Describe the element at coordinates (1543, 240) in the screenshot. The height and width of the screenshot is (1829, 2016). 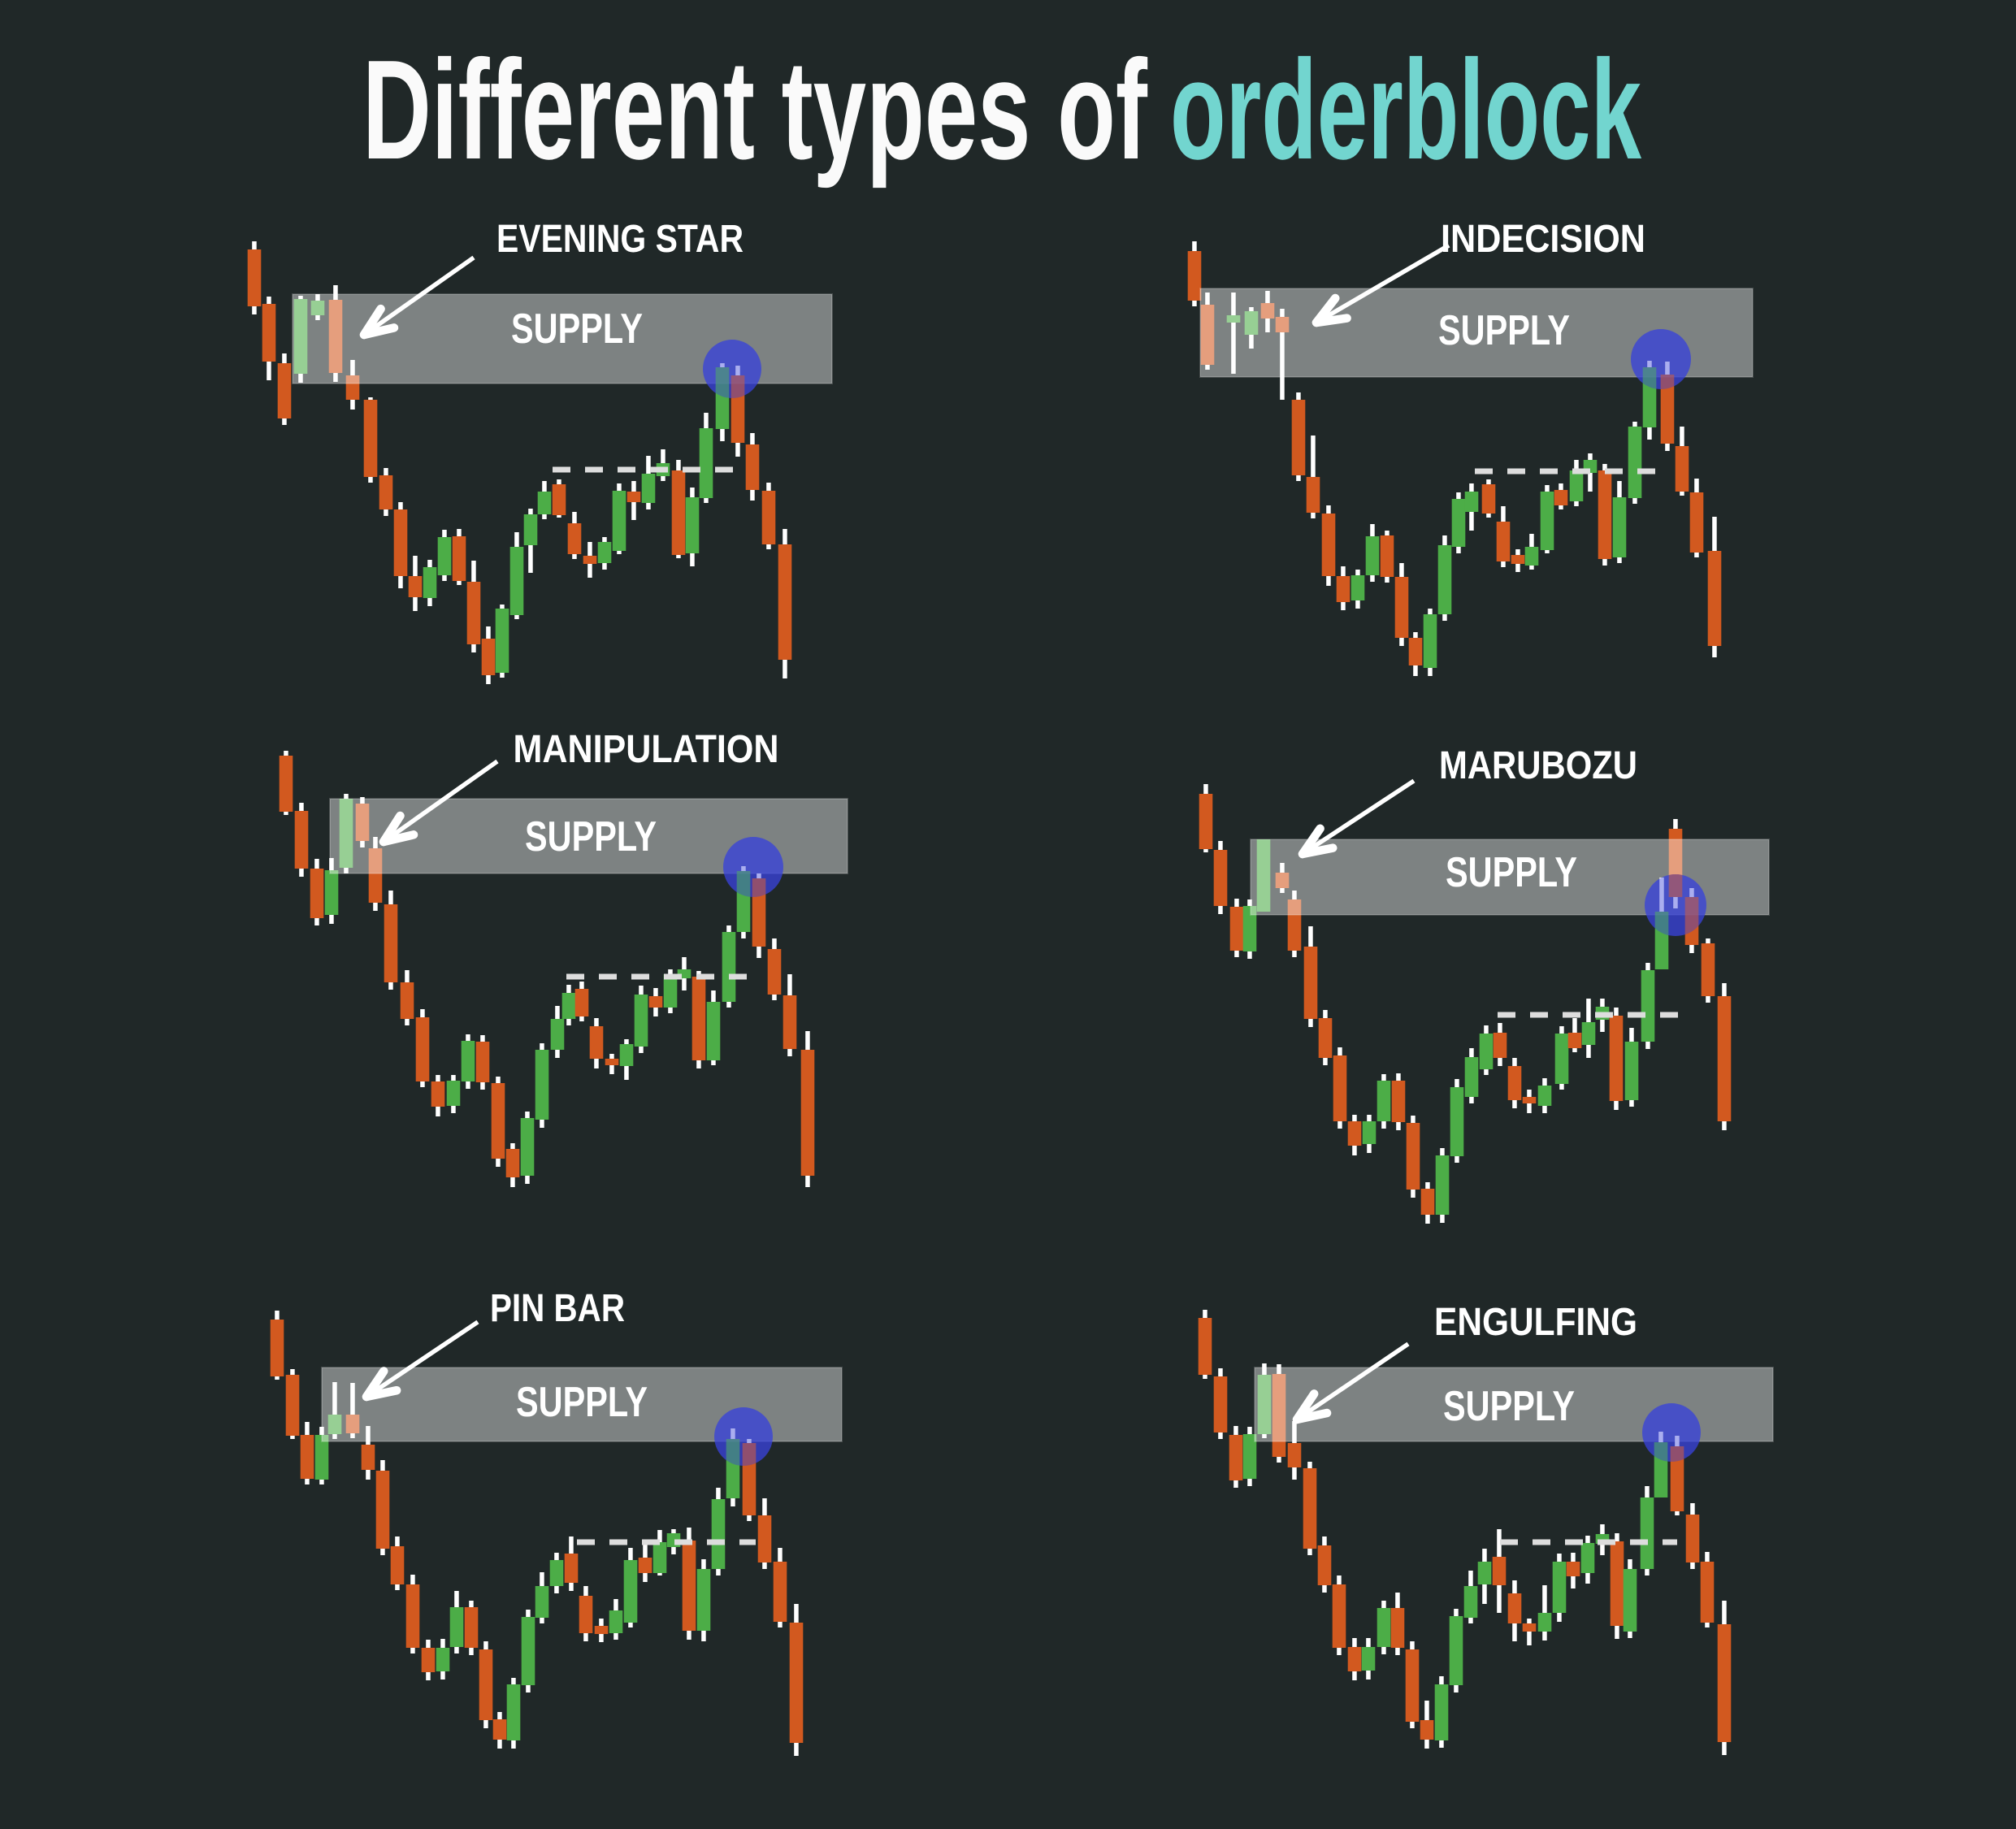
I see `svg-text: INDECISION` at that location.